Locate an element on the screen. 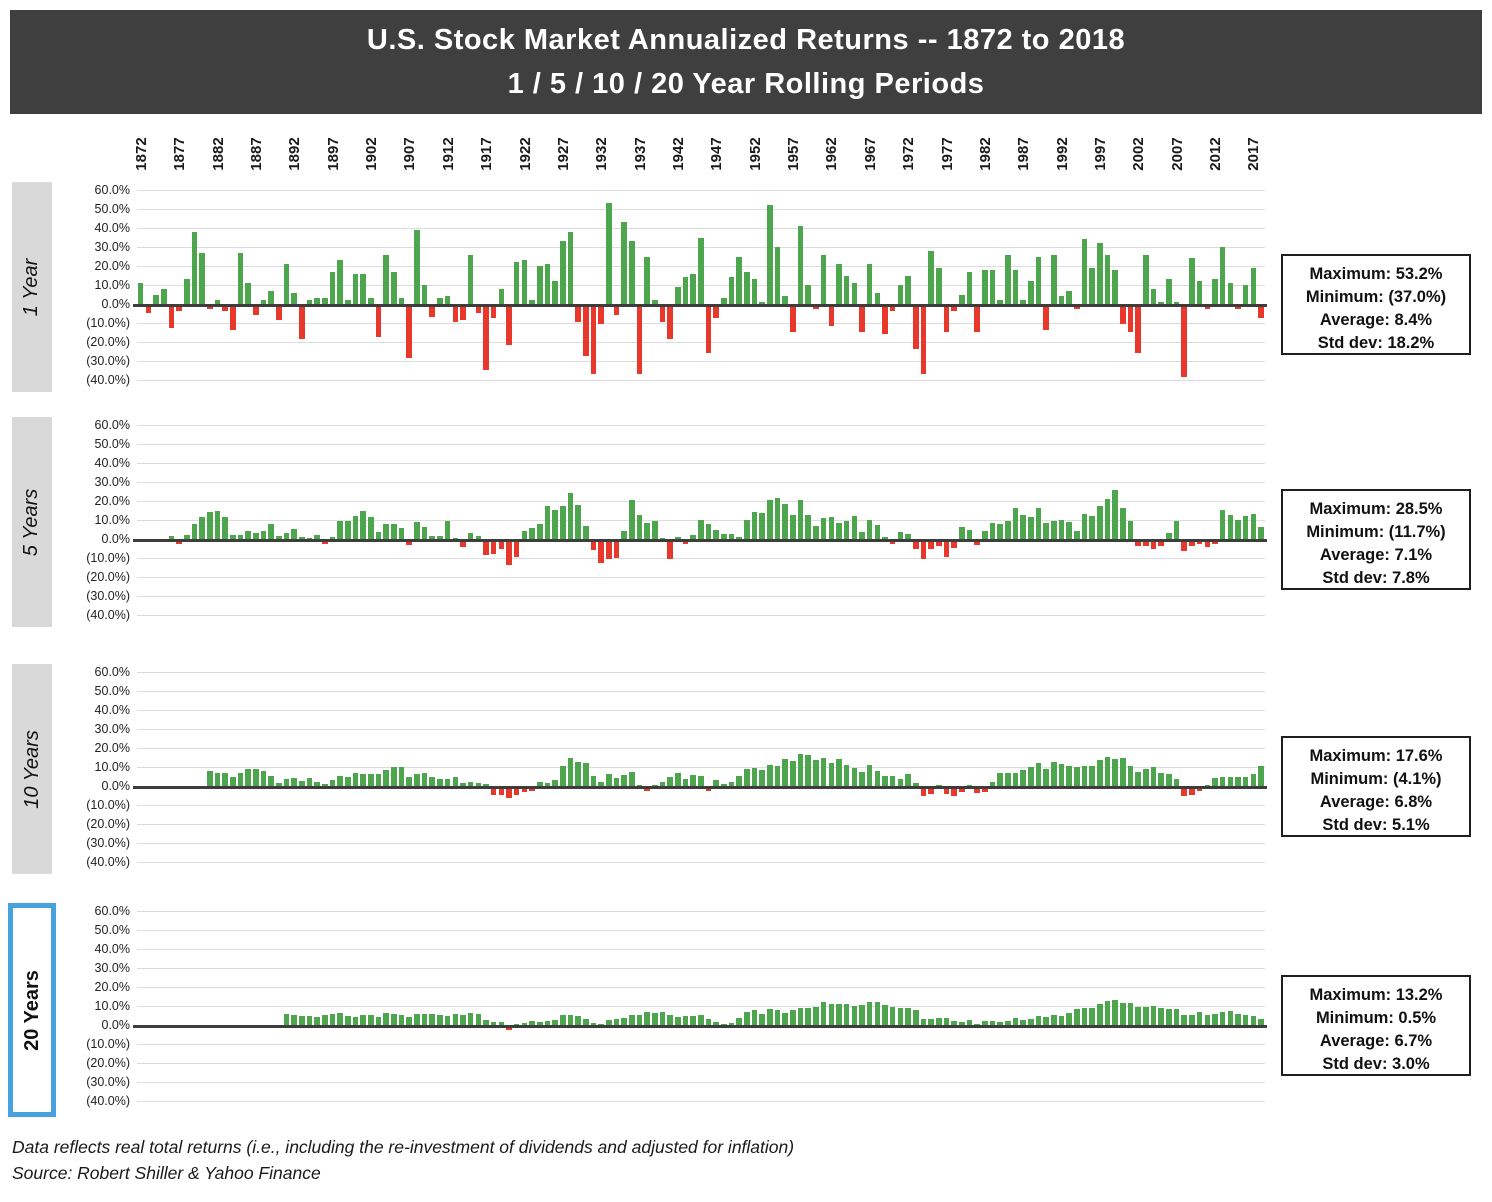  bar-20-years-2007 is located at coordinates (1176, 1016).